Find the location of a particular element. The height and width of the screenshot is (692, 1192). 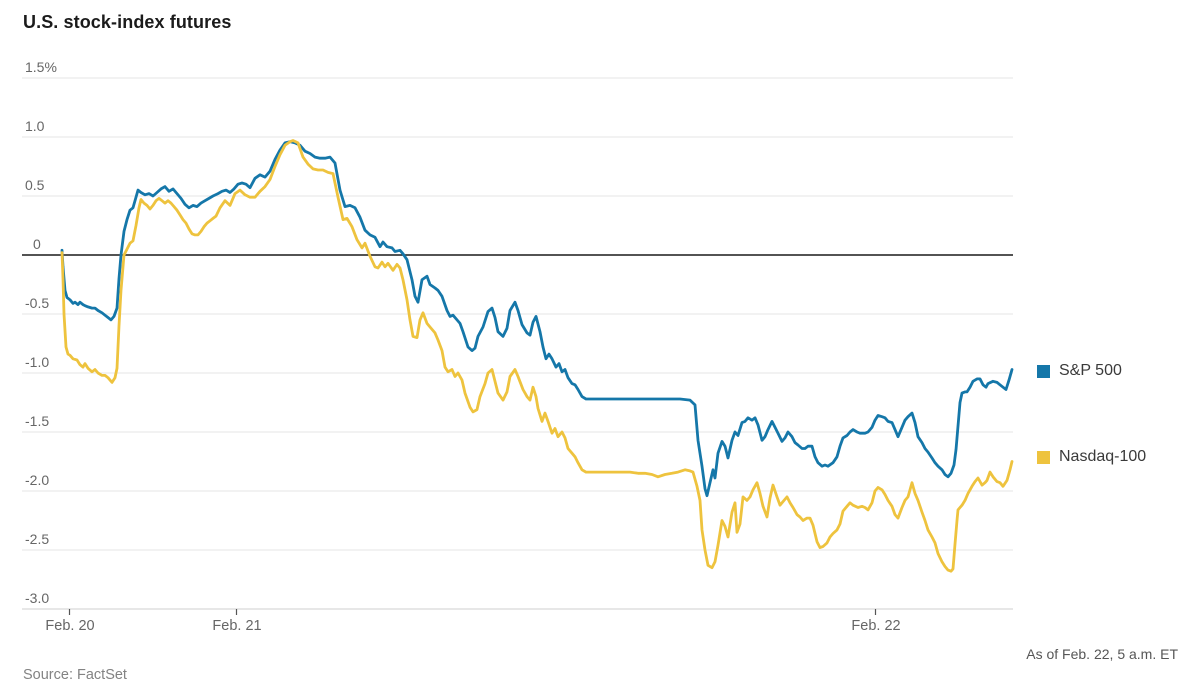

x-tick-label: Feb. 21 is located at coordinates (237, 626).